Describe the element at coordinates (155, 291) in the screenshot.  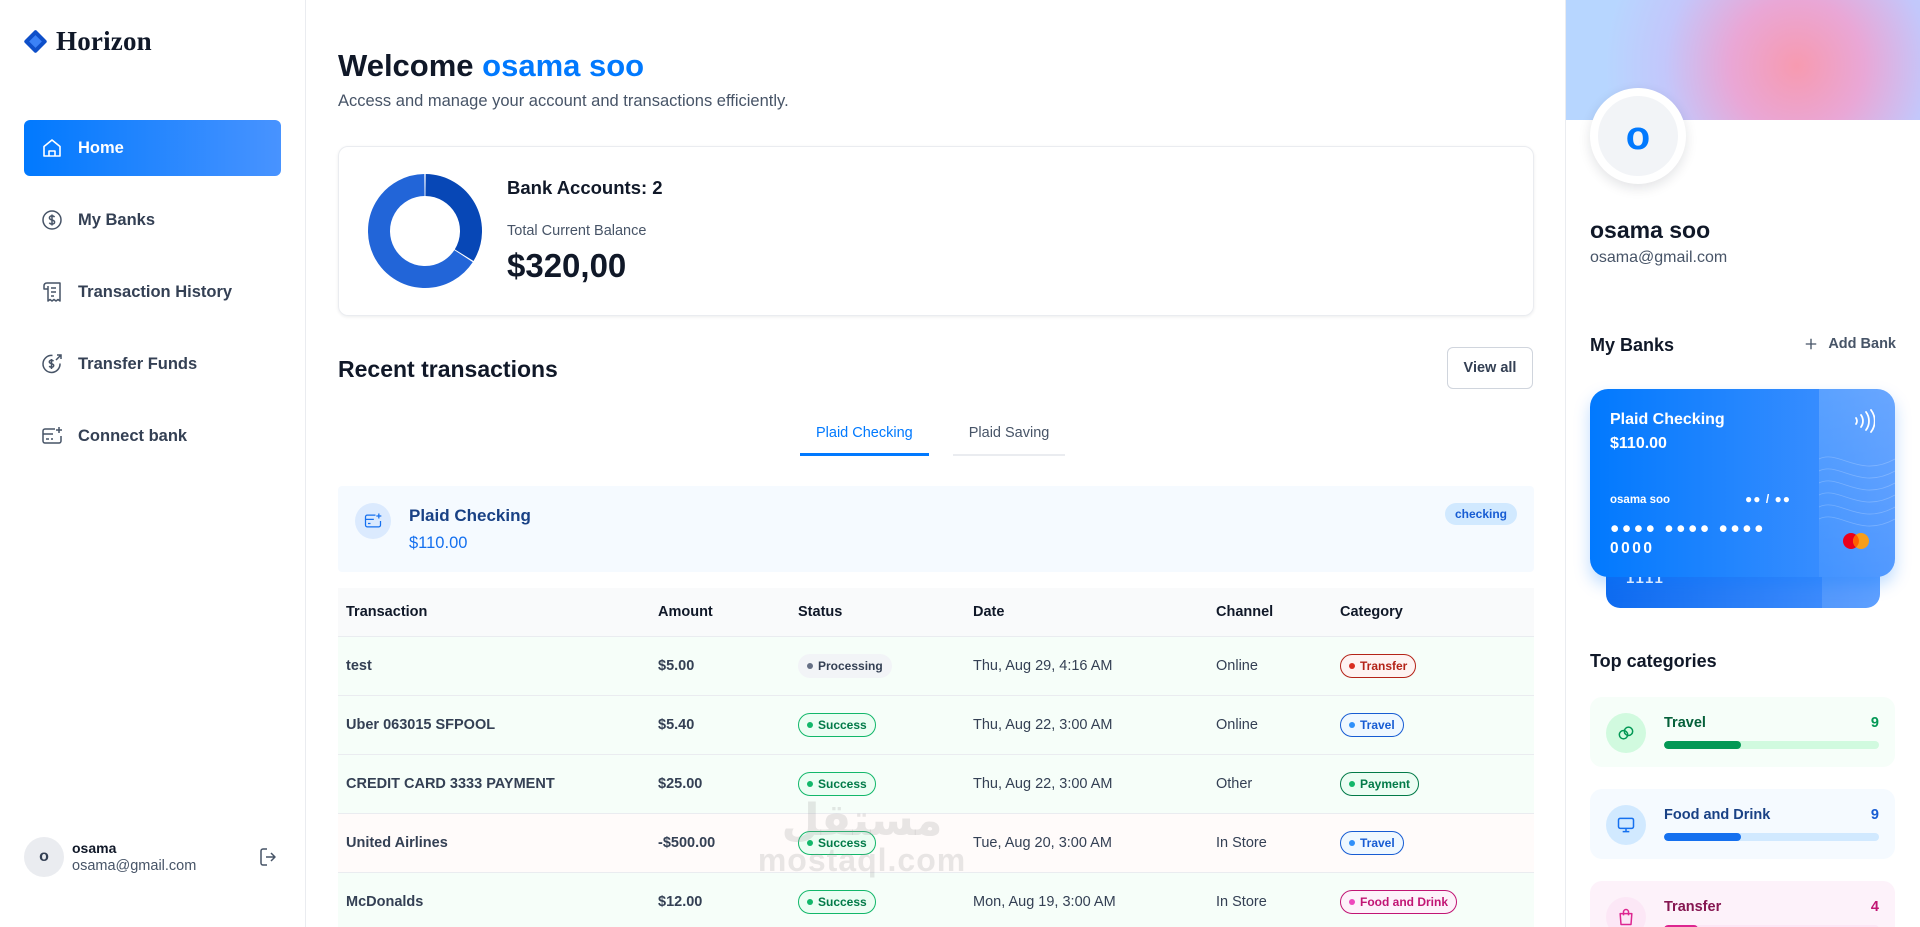
I see `sidebar-item-label: Transaction History` at that location.